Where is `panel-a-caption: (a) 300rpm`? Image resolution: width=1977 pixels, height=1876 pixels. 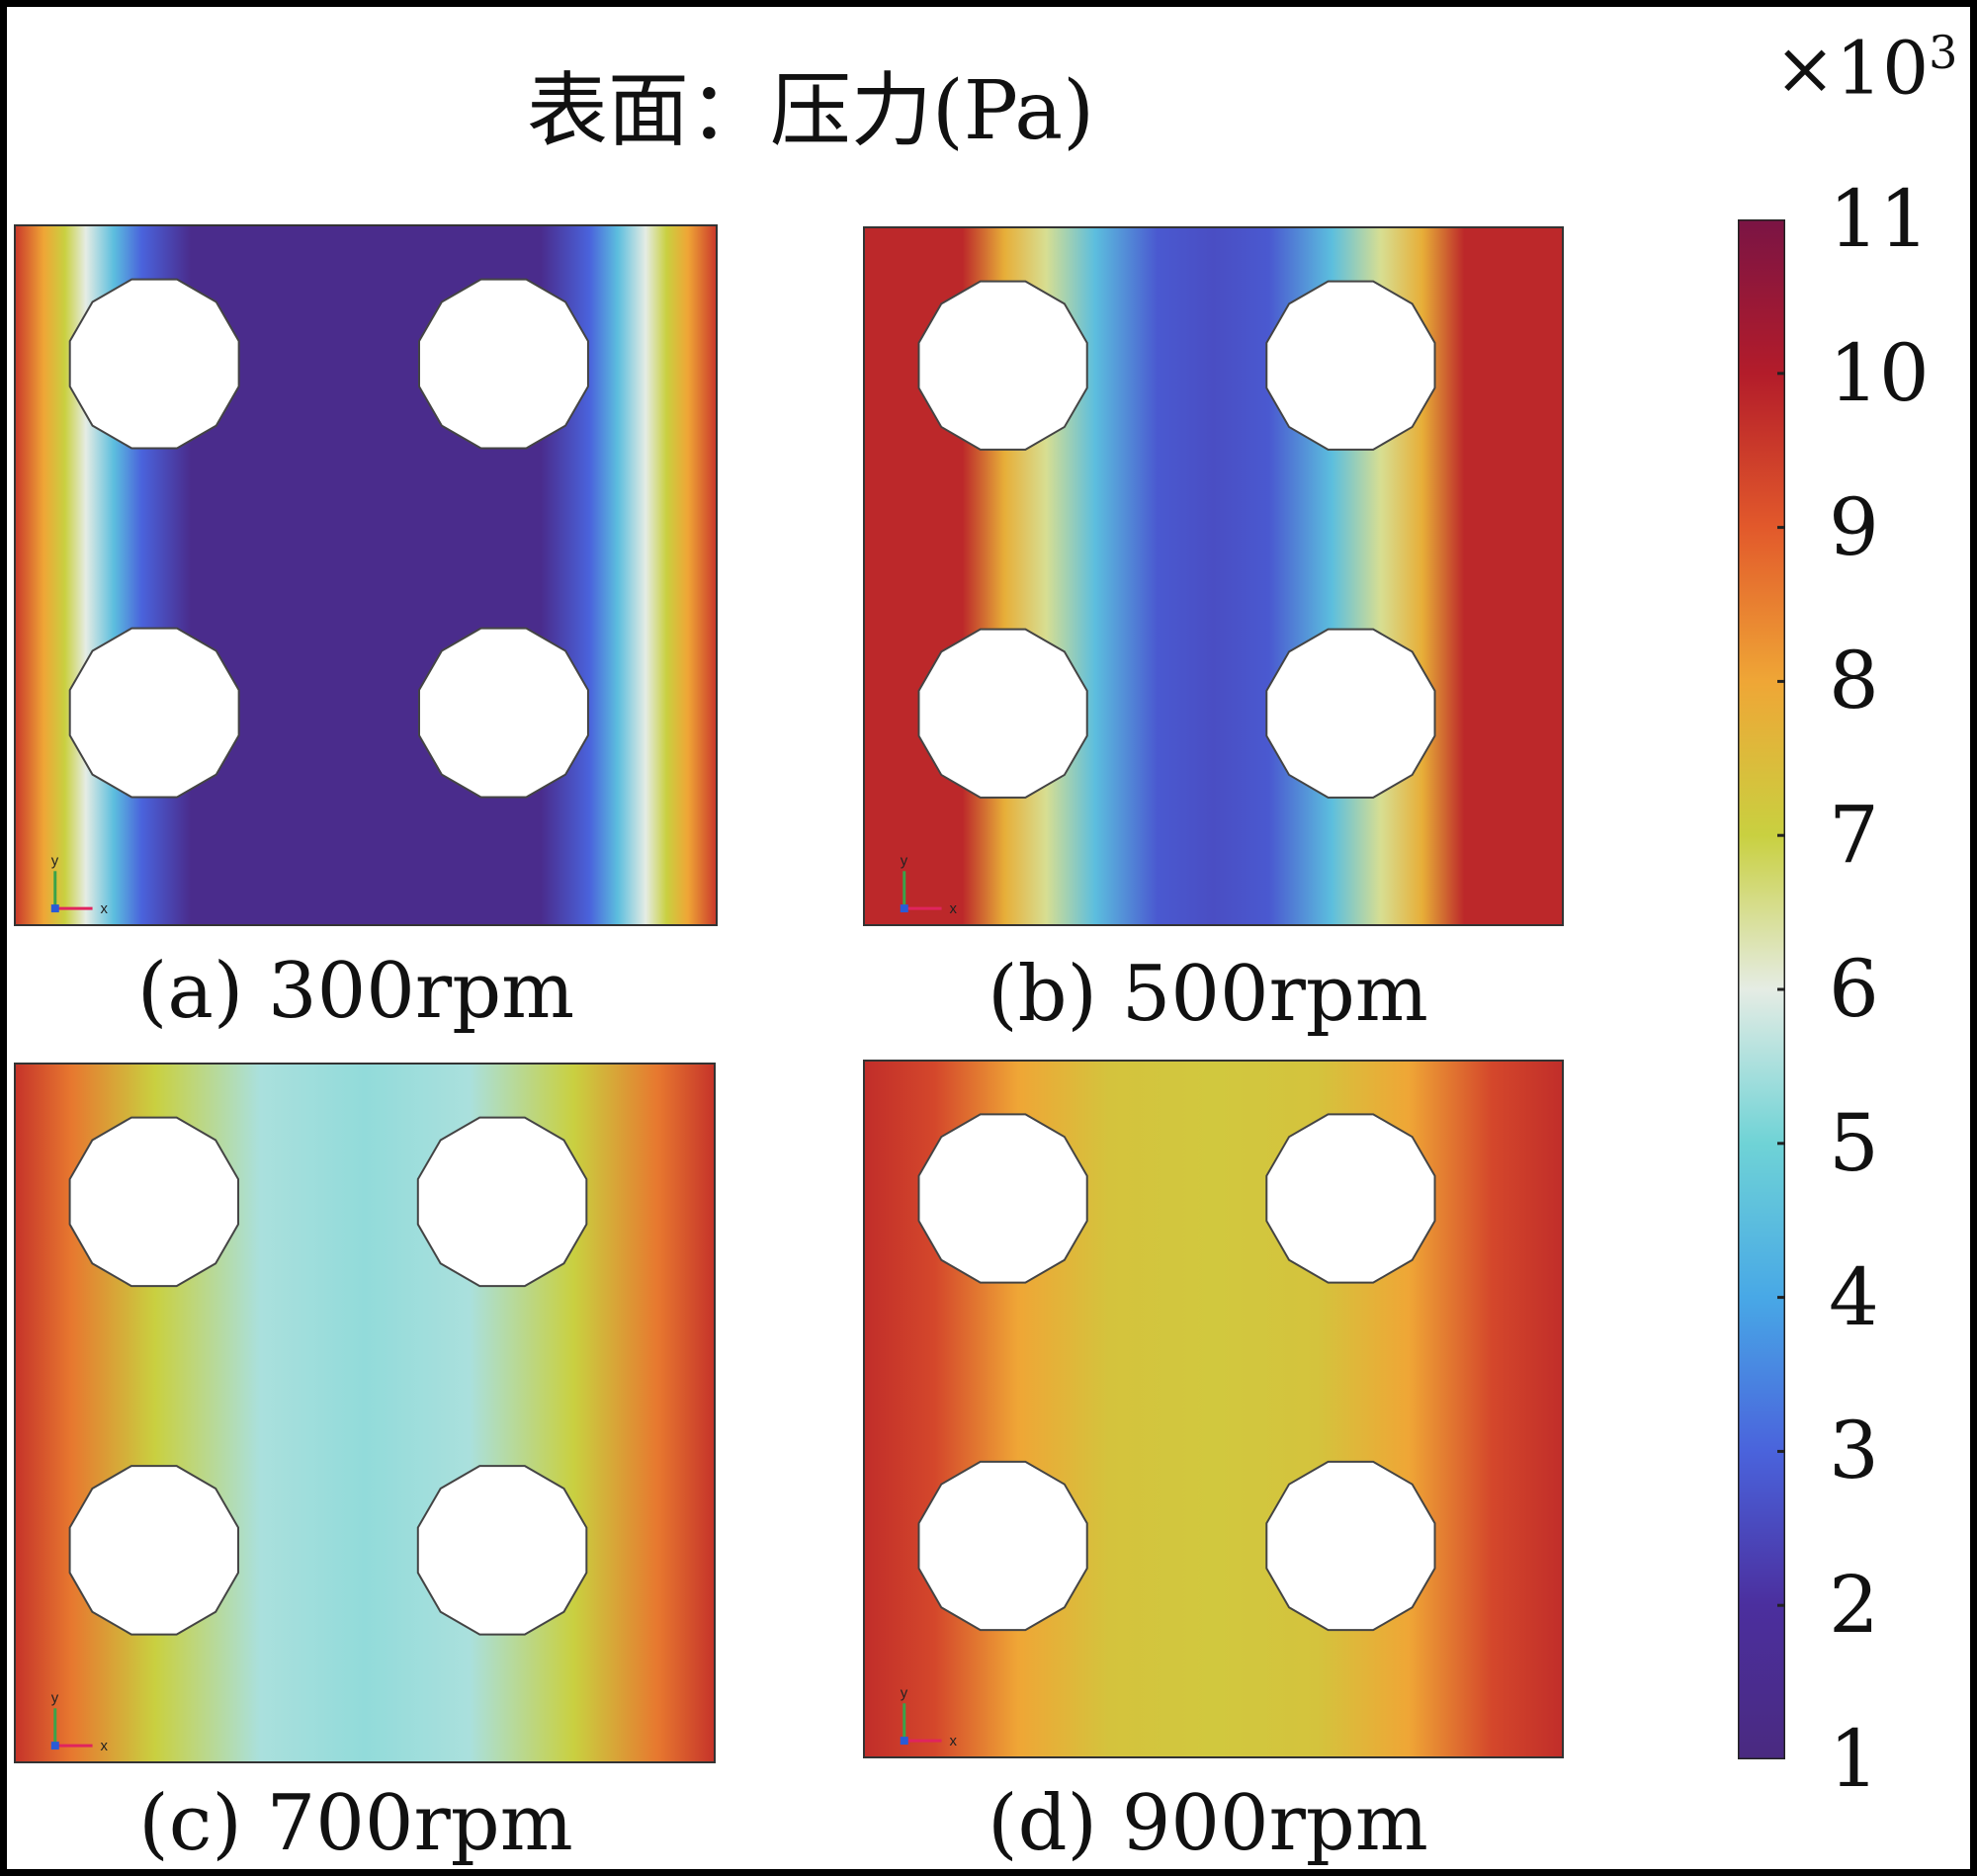 panel-a-caption: (a) 300rpm is located at coordinates (356, 991).